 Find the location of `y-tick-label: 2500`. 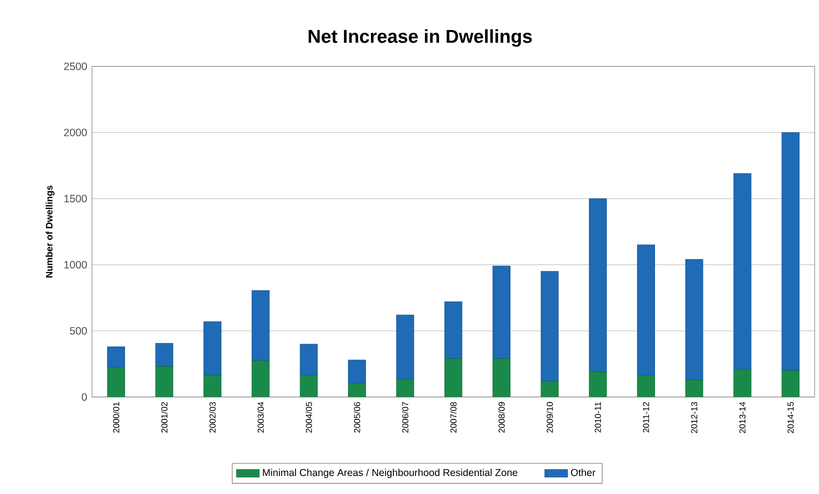

y-tick-label: 2500 is located at coordinates (75, 66).